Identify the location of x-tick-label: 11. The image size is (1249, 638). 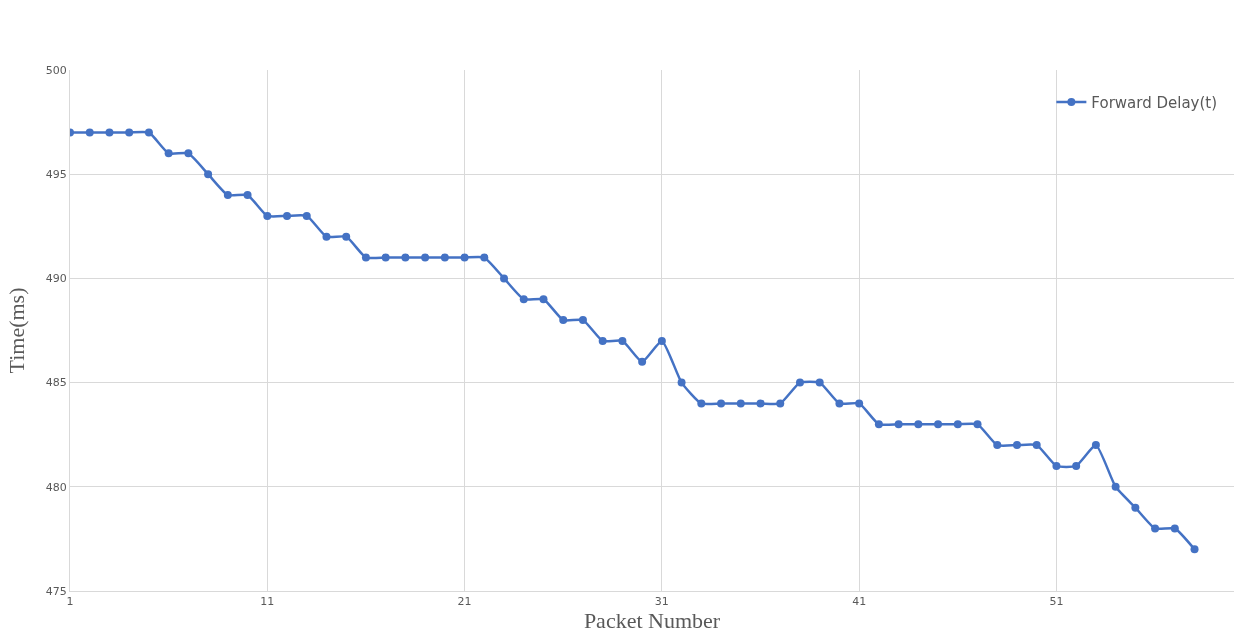
(267, 602).